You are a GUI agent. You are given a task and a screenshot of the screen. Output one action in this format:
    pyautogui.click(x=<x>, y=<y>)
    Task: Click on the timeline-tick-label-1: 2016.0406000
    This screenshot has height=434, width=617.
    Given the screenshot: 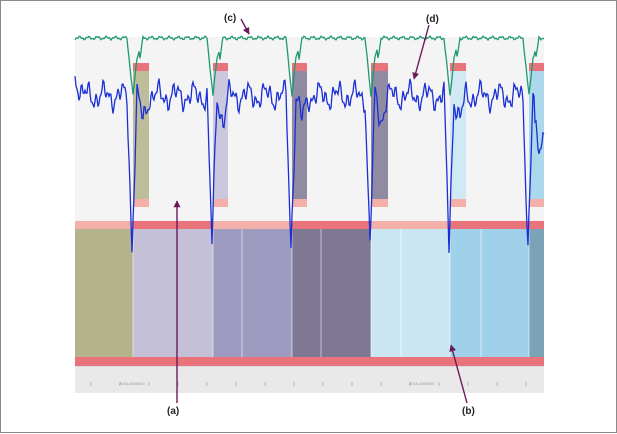 What is the action you would take?
    pyautogui.click(x=132, y=383)
    